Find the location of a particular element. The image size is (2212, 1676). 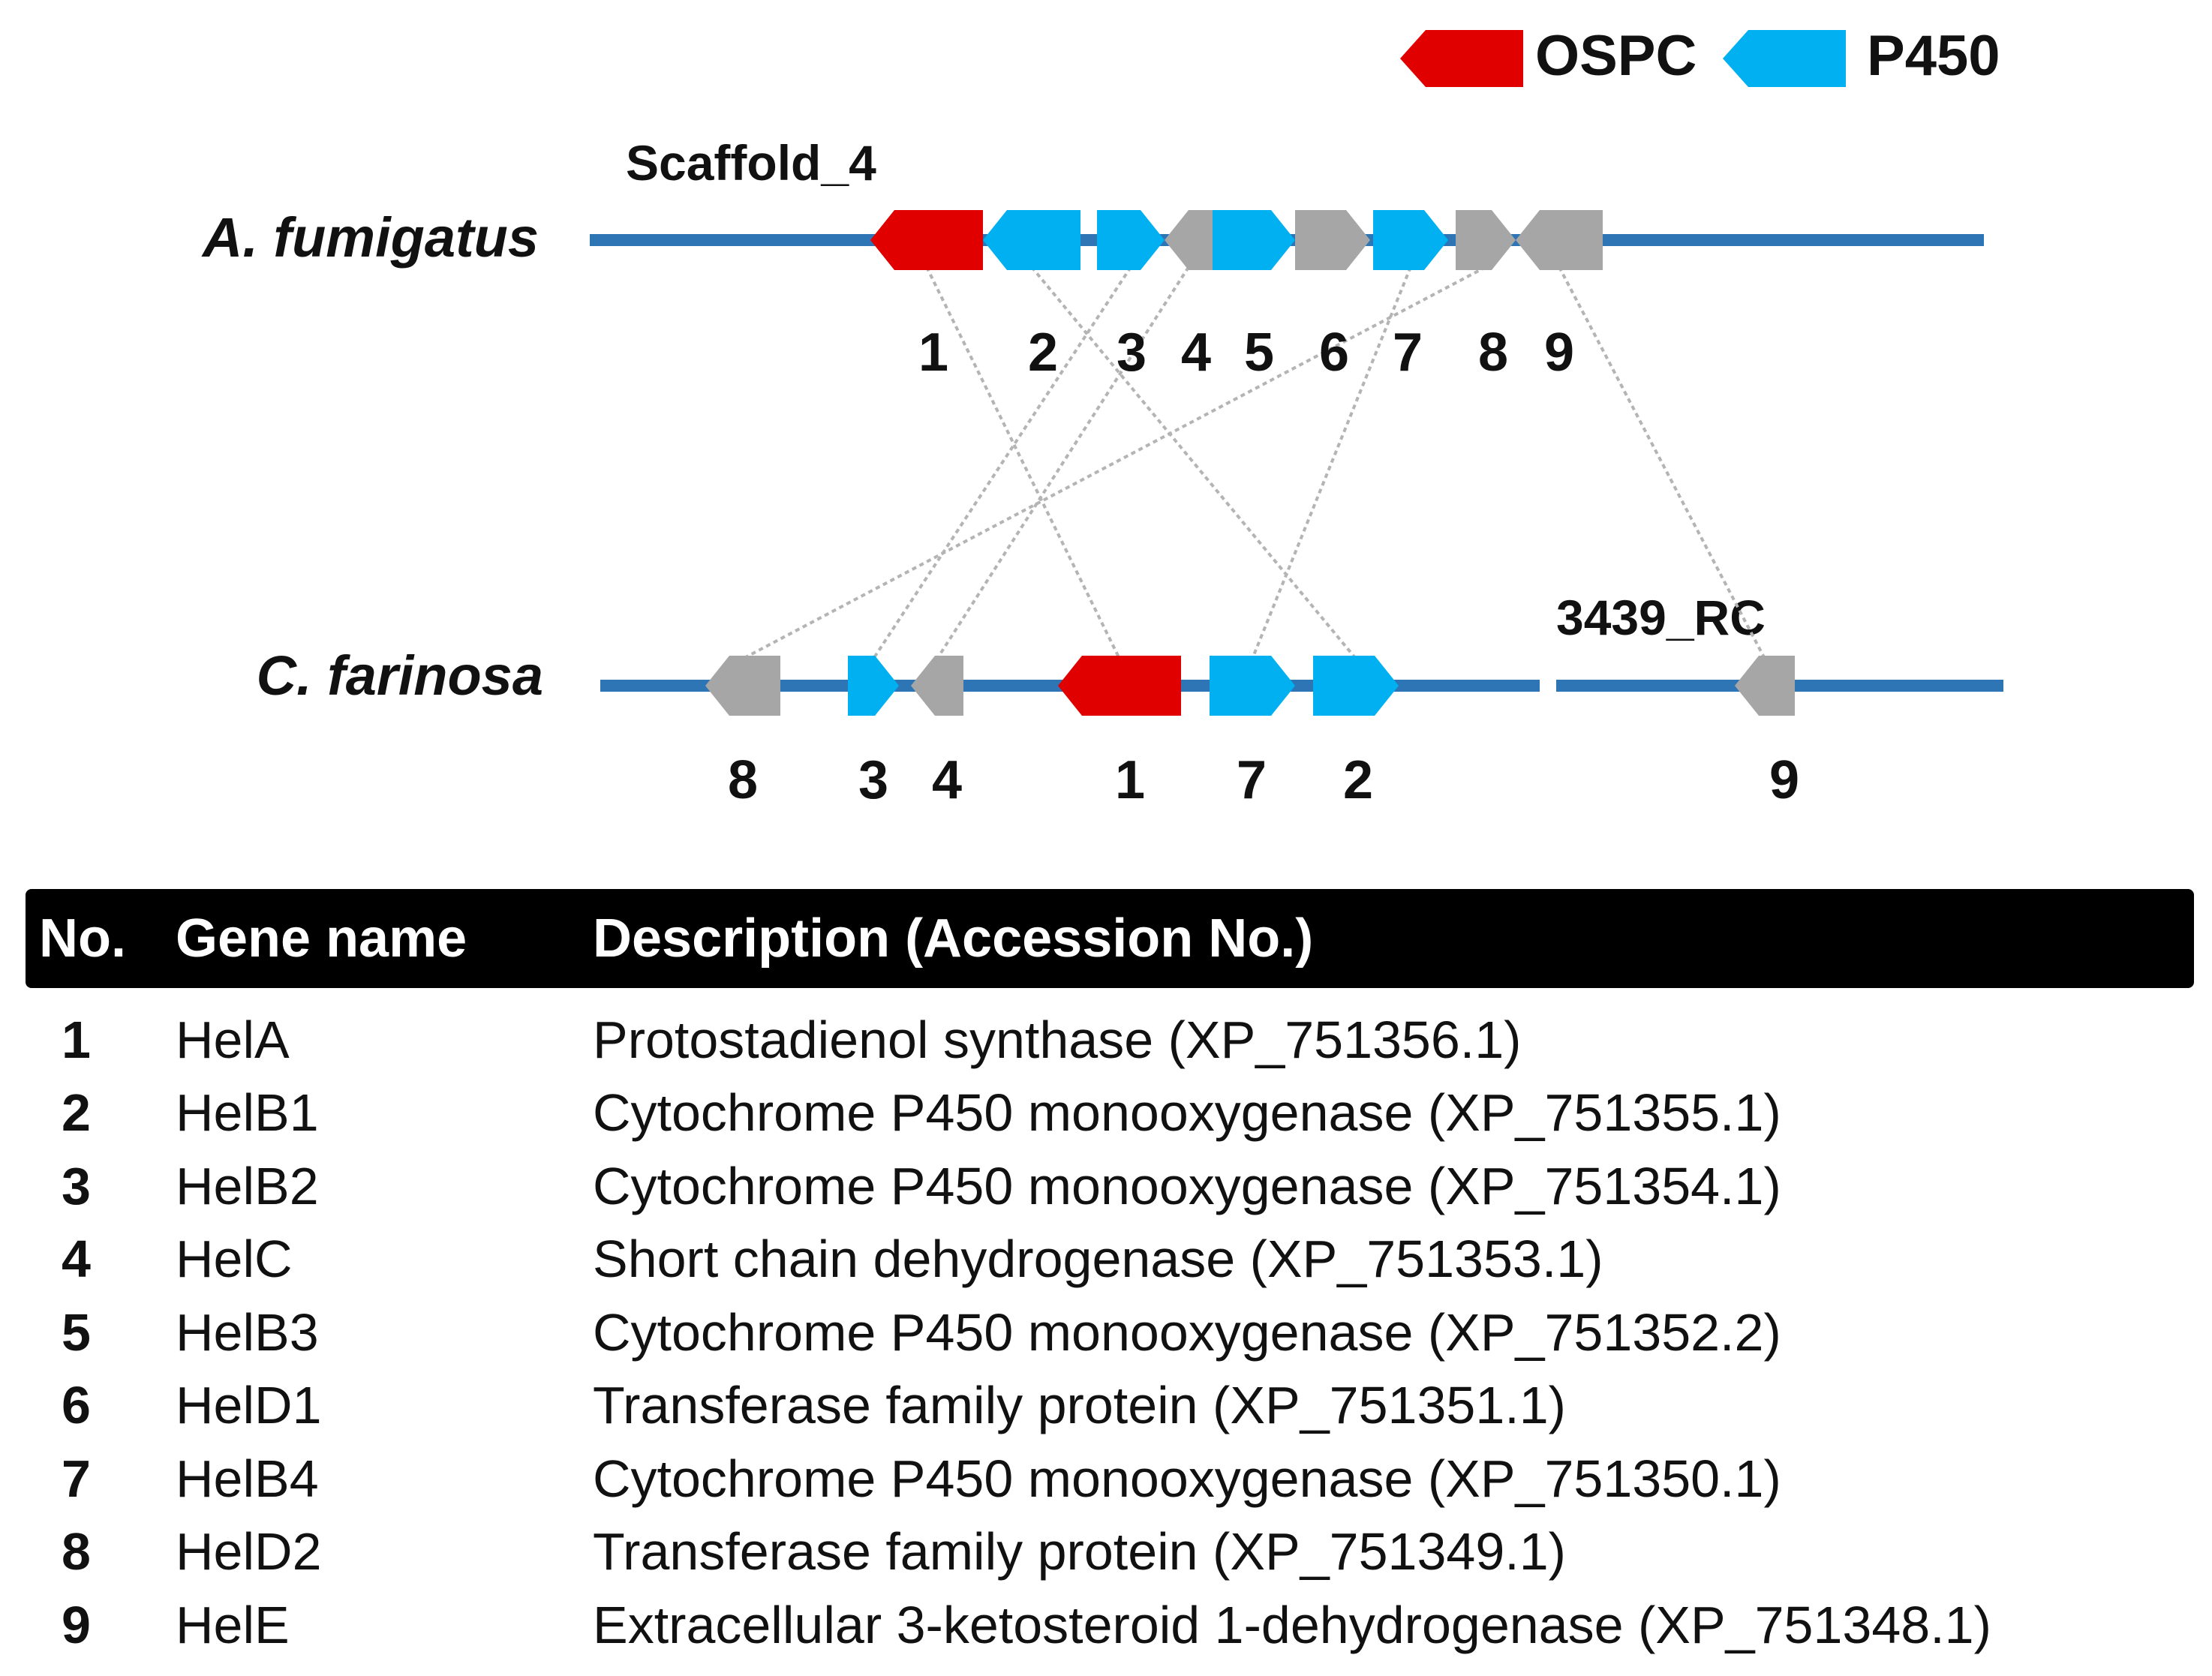

top-scaffold-label: Scaffold_4 is located at coordinates (751, 163).